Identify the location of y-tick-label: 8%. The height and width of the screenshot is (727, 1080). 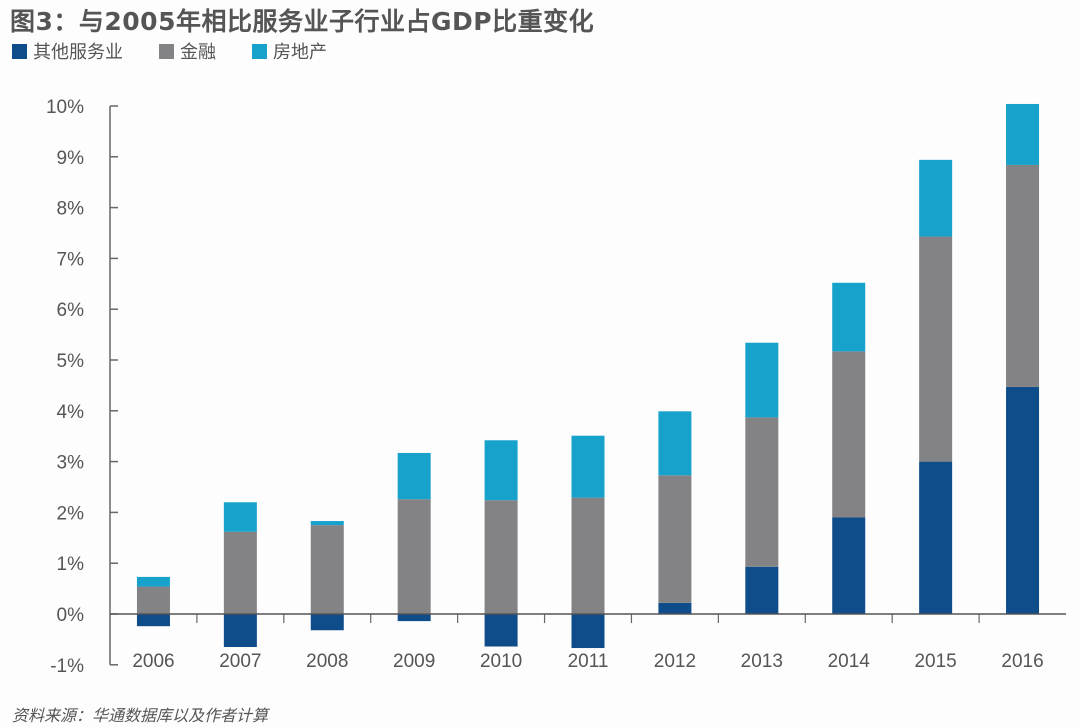
(71, 209).